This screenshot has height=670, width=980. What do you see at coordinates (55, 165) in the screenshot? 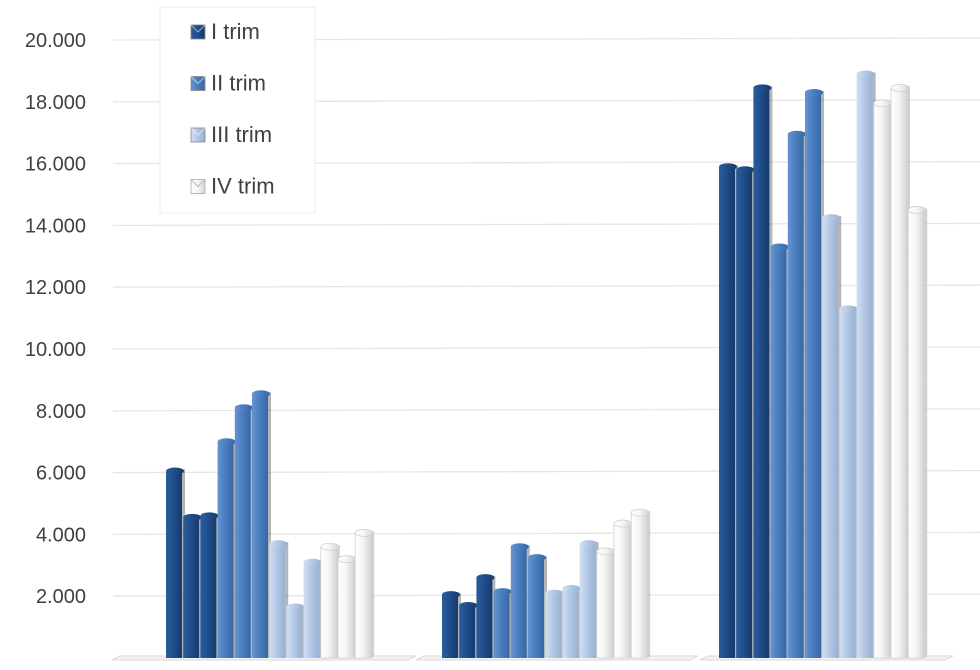
I see `y-tick-label: 16.000` at bounding box center [55, 165].